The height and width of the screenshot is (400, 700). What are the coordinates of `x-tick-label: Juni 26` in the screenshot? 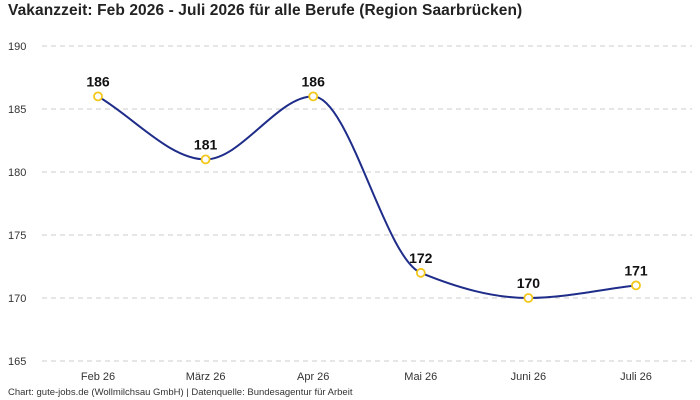 It's located at (528, 377).